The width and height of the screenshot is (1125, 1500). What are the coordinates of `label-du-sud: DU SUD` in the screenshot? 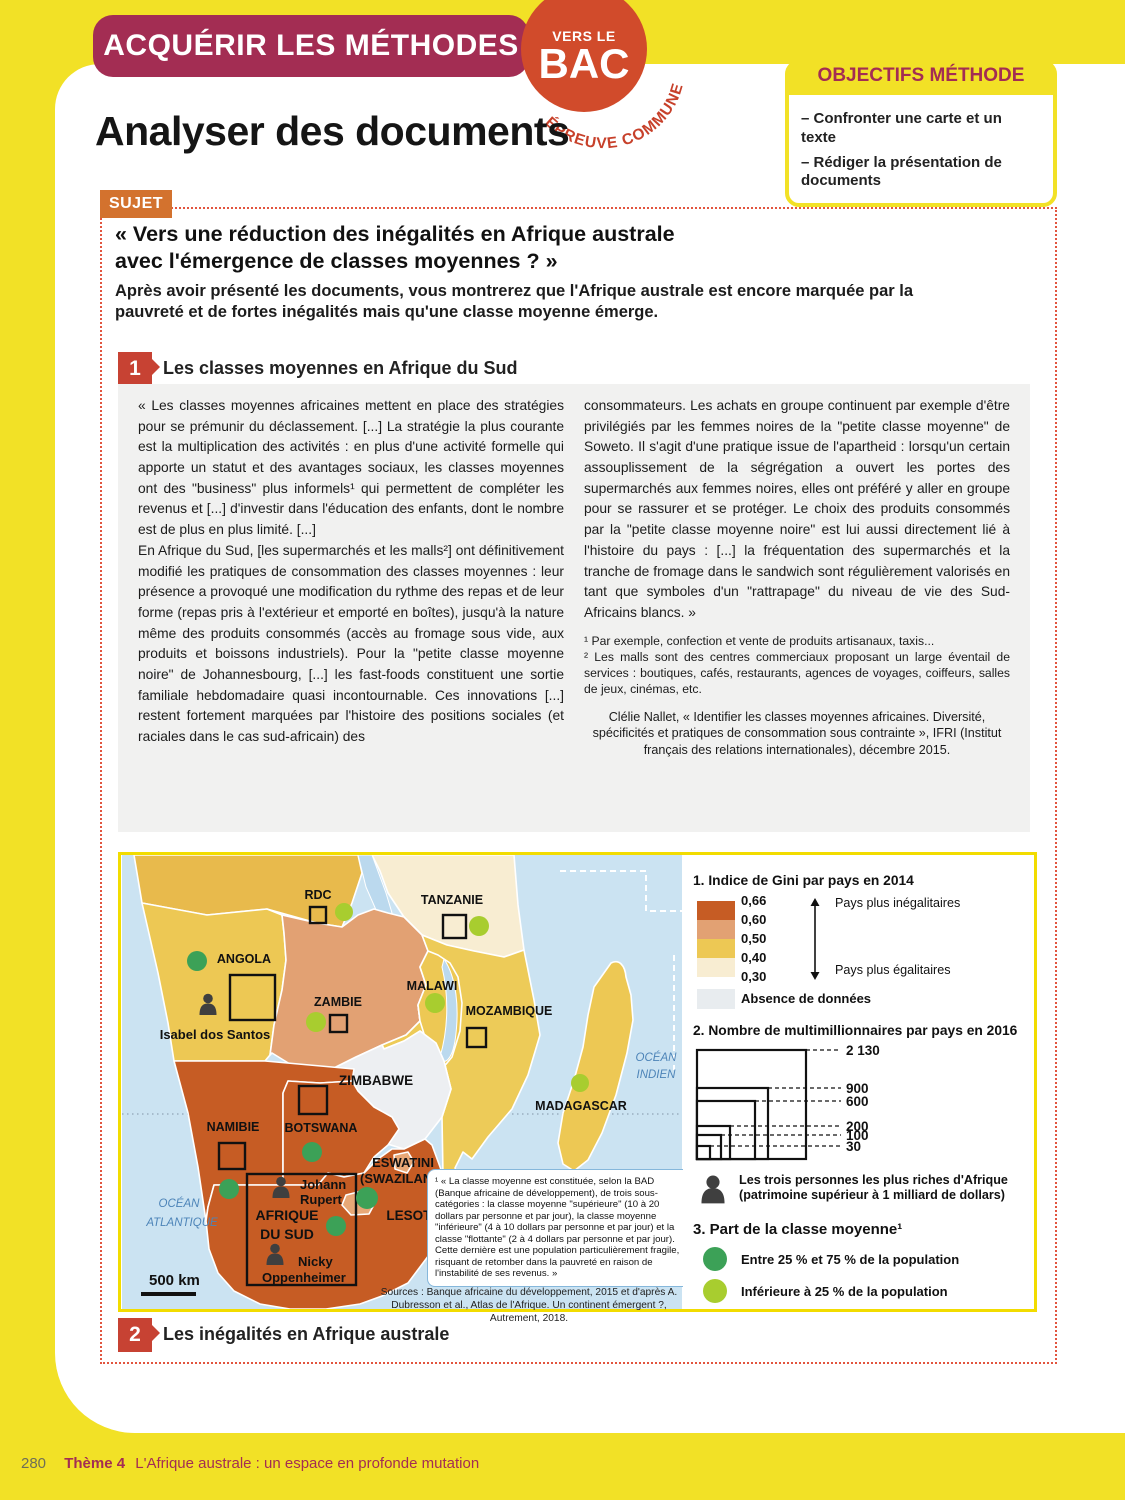 It's located at (287, 1234).